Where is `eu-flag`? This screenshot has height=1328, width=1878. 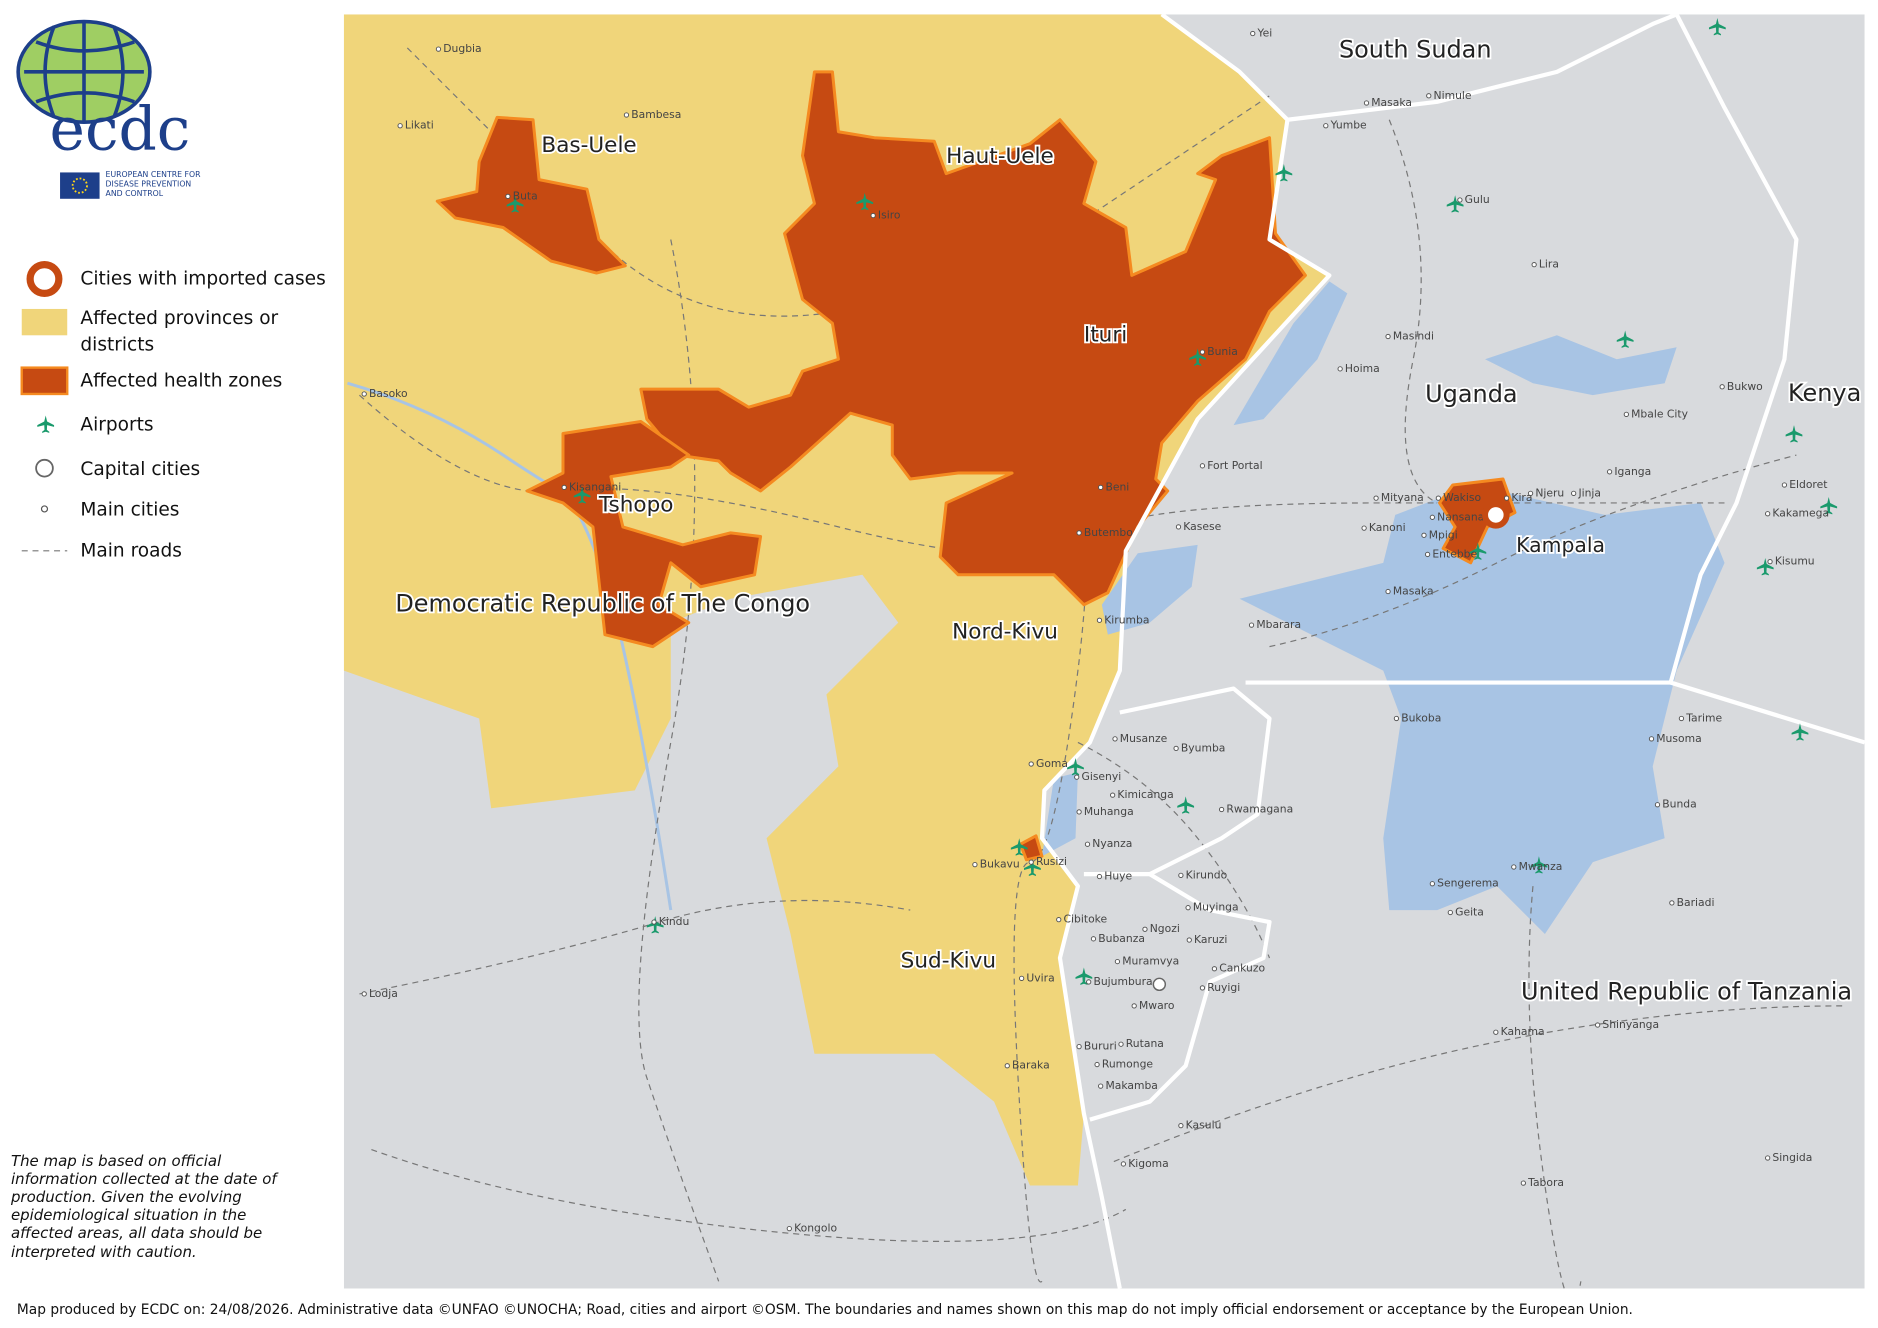
eu-flag is located at coordinates (80, 185).